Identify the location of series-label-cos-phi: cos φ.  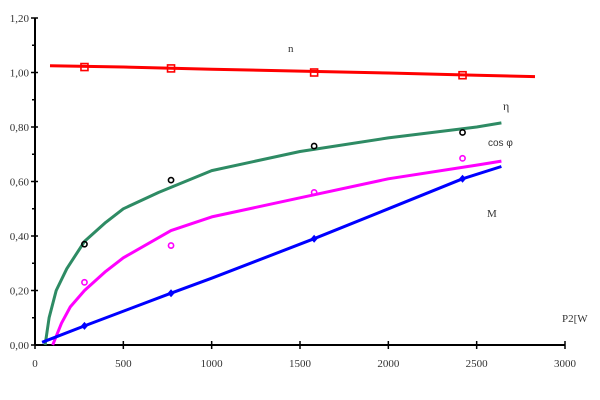
(500, 143).